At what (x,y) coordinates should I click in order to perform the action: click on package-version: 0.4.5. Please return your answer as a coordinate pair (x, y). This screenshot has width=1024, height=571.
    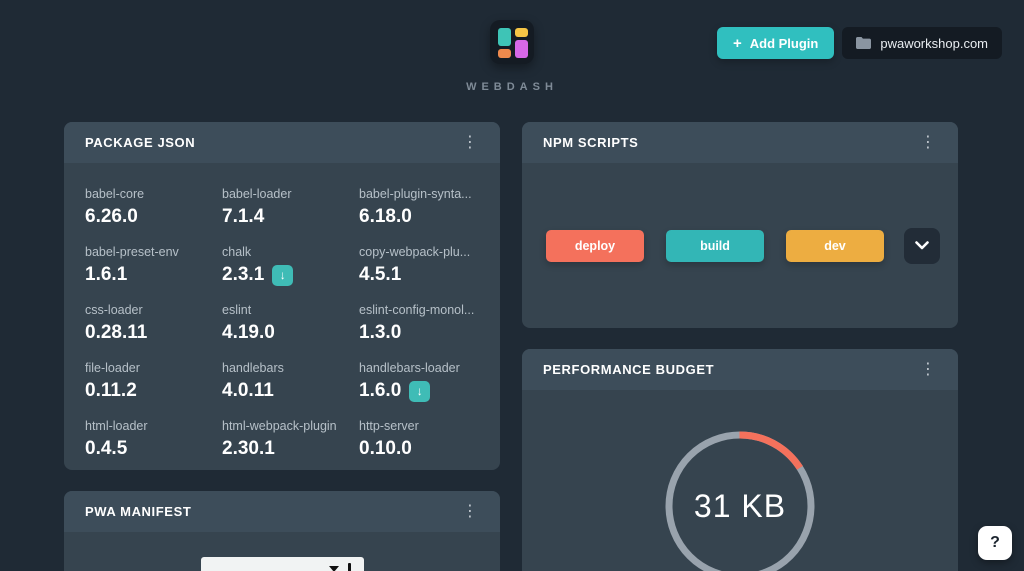
    Looking at the image, I should click on (106, 448).